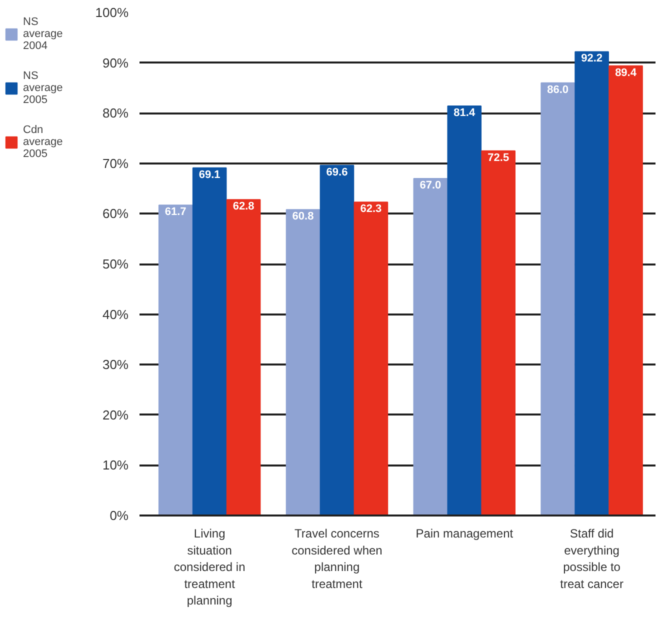  I want to click on data-label: 69.1, so click(209, 174).